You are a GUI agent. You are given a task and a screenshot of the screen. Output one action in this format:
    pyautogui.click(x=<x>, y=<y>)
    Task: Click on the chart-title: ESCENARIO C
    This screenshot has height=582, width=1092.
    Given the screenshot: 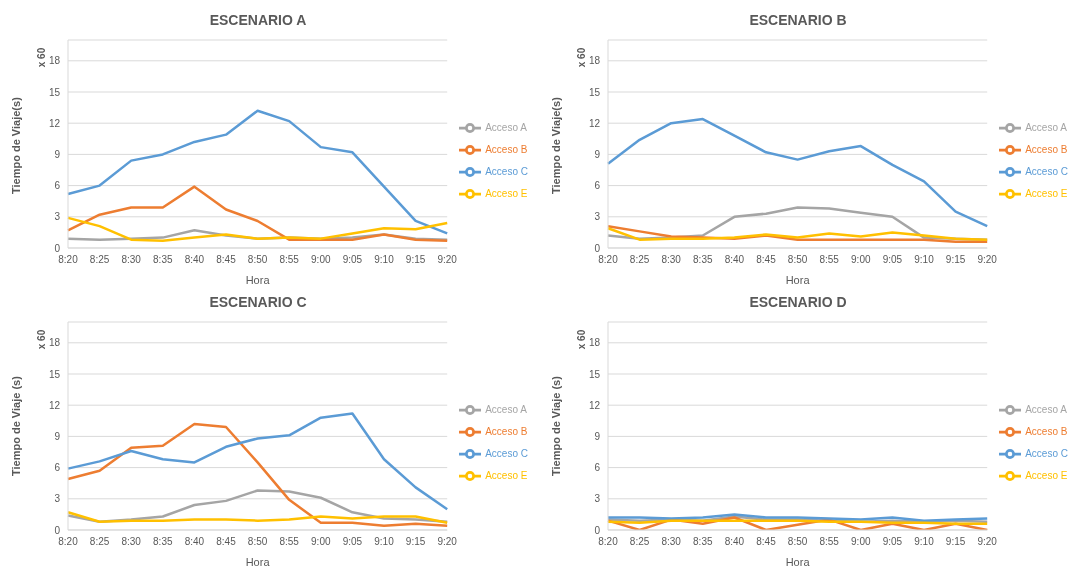 What is the action you would take?
    pyautogui.click(x=258, y=302)
    